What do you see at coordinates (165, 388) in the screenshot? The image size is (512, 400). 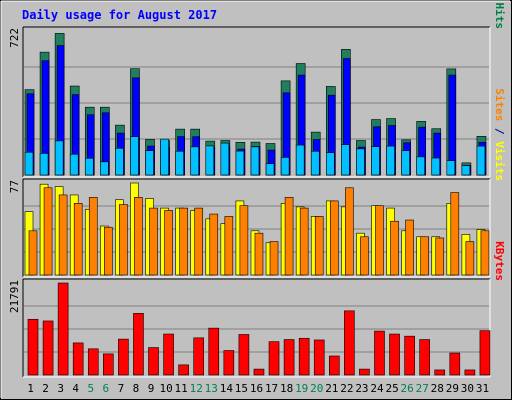 I see `x-tick-label: 10` at bounding box center [165, 388].